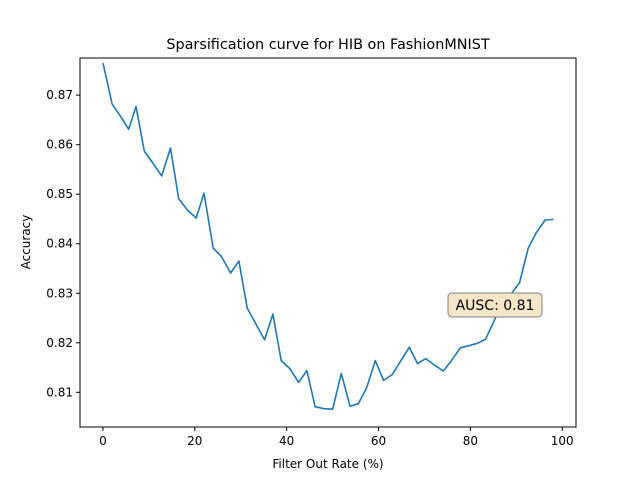  Describe the element at coordinates (327, 464) in the screenshot. I see `x-axis-label: Filter Out Rate (%)` at that location.